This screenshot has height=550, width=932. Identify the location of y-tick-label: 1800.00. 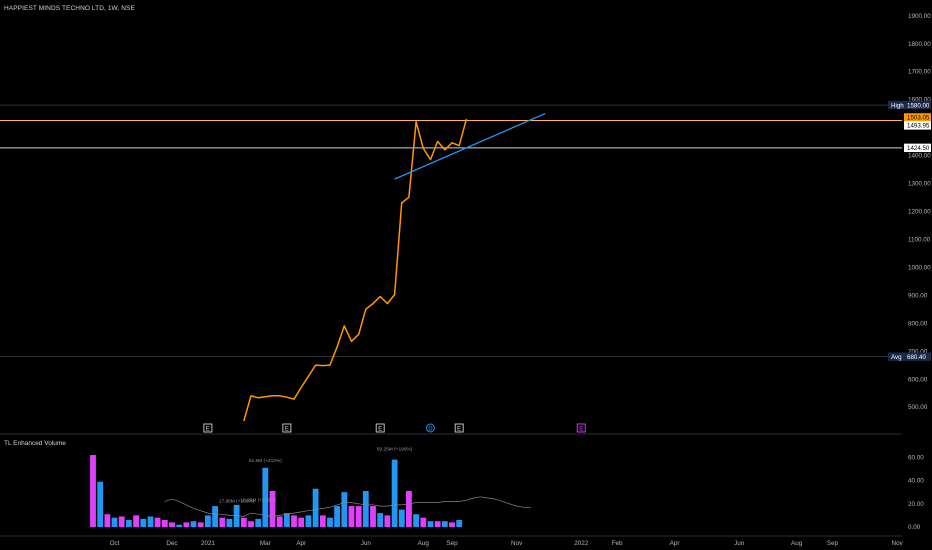
(919, 44).